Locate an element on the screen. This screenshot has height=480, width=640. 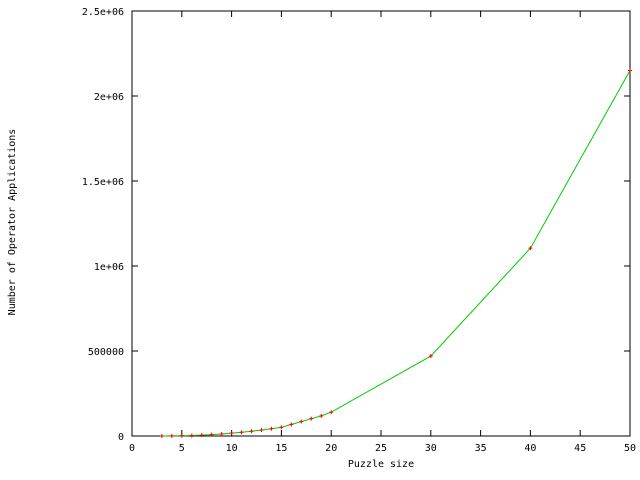
x-tick-label: 50 is located at coordinates (630, 448).